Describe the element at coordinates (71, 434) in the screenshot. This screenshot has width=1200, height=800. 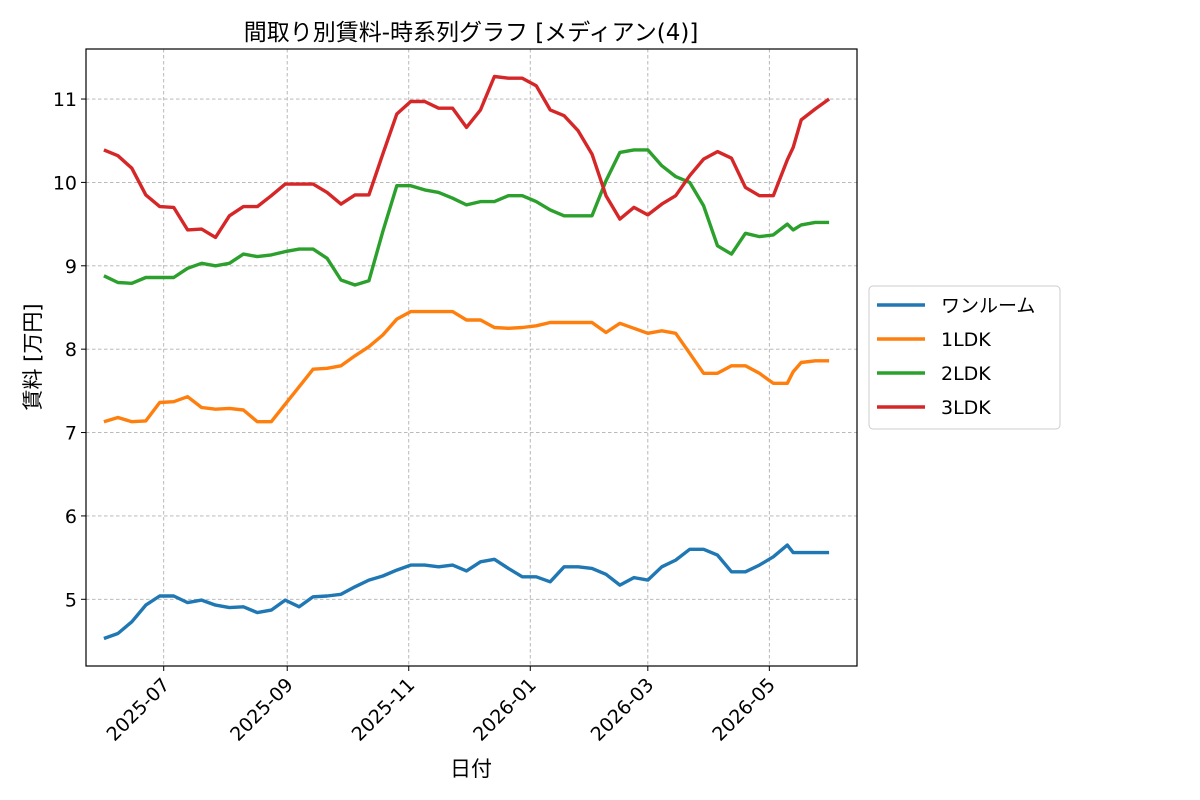
I see `y-tick-label: 7` at that location.